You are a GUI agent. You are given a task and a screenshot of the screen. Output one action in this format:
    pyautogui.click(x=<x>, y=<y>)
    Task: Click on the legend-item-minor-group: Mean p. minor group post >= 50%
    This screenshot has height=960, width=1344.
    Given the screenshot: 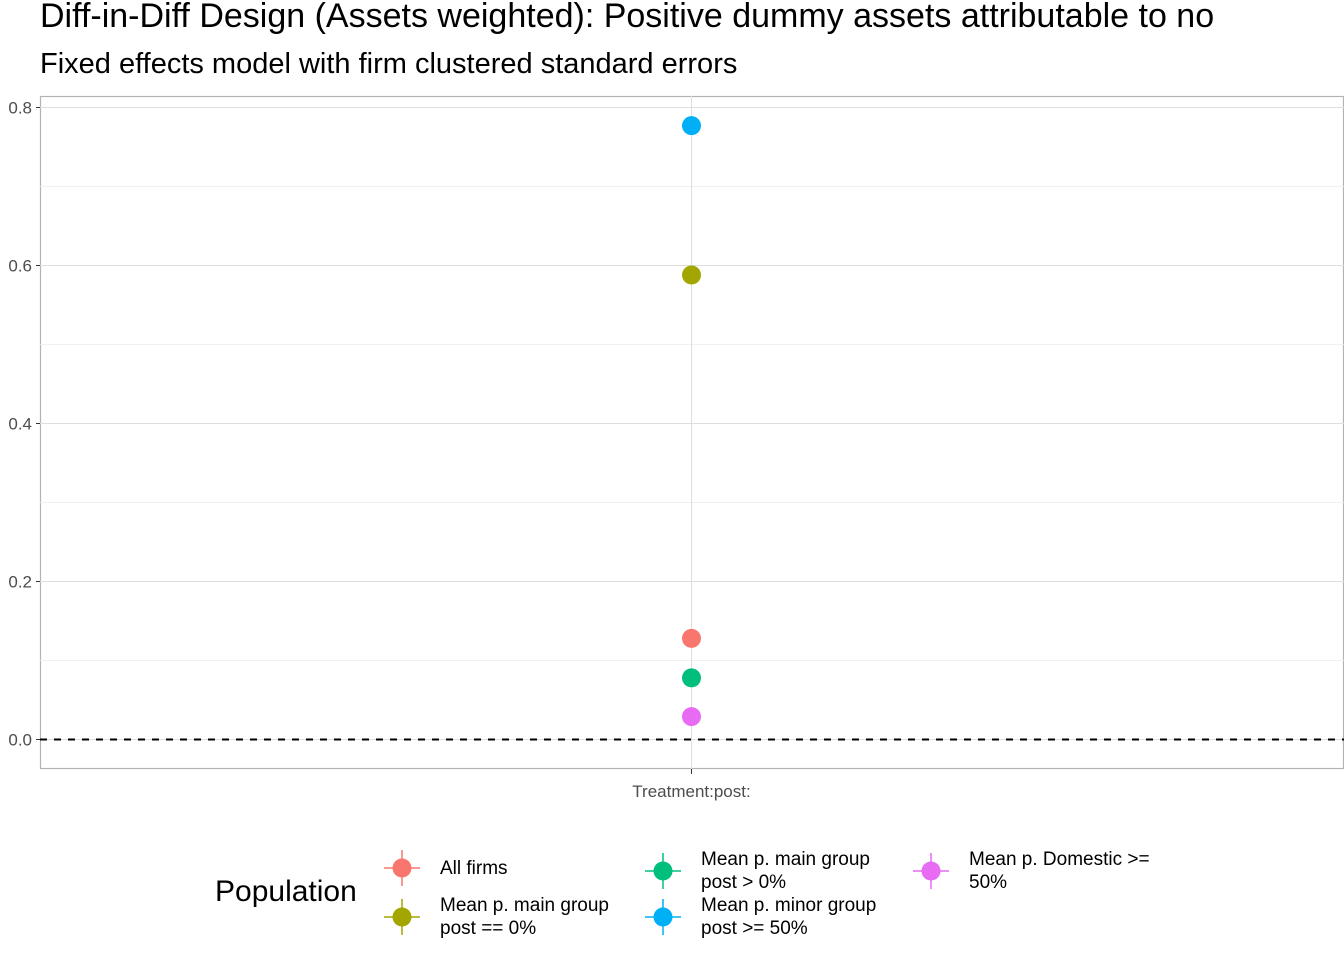 What is the action you would take?
    pyautogui.click(x=759, y=917)
    